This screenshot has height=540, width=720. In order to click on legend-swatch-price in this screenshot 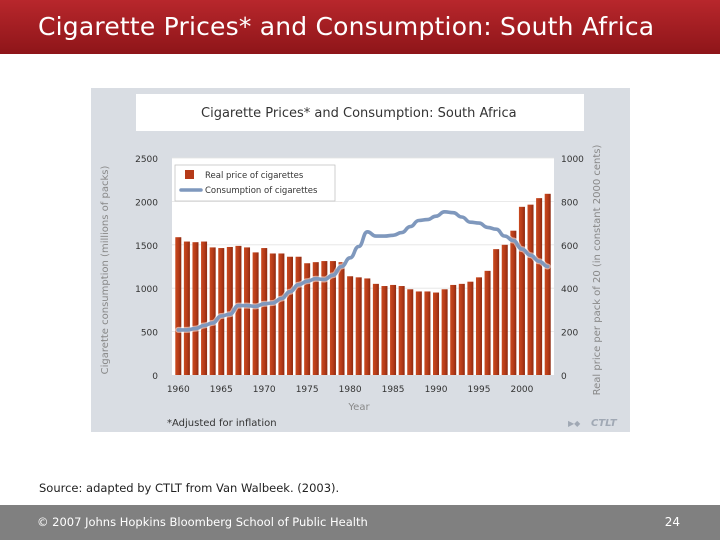, I will do `click(189, 174)`.